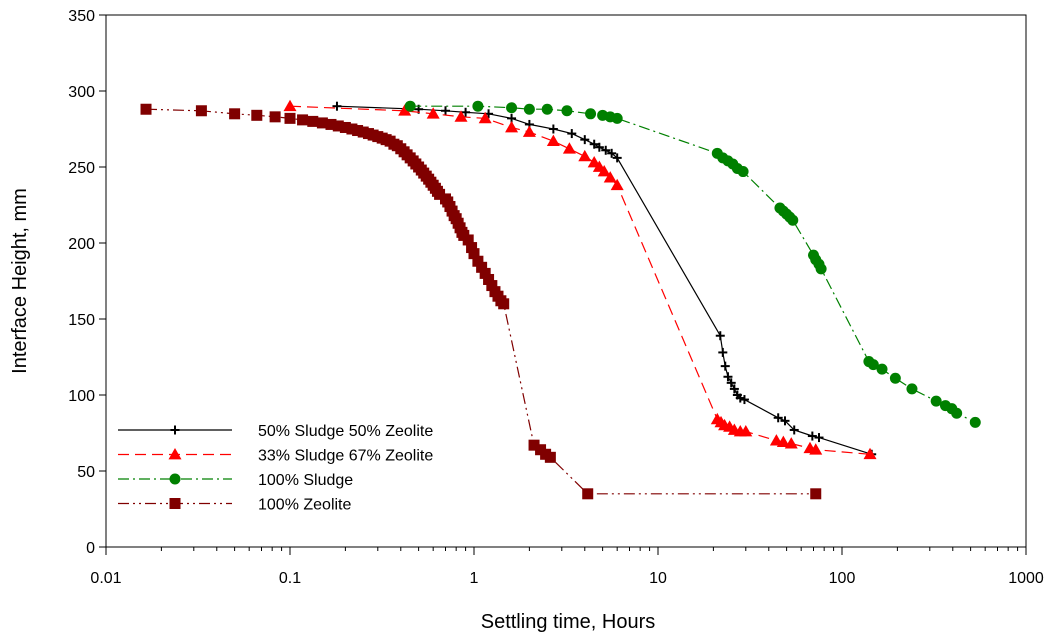 Image resolution: width=1055 pixels, height=639 pixels. What do you see at coordinates (345, 456) in the screenshot?
I see `legend-label: 33% Sludge 67% Zeolite` at bounding box center [345, 456].